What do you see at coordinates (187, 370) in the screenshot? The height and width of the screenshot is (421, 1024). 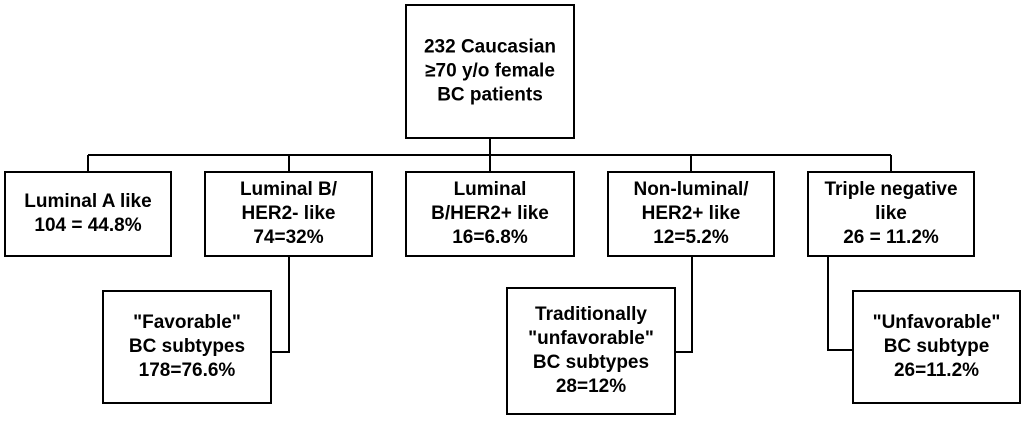 I see `node-label: 178=76.6%` at bounding box center [187, 370].